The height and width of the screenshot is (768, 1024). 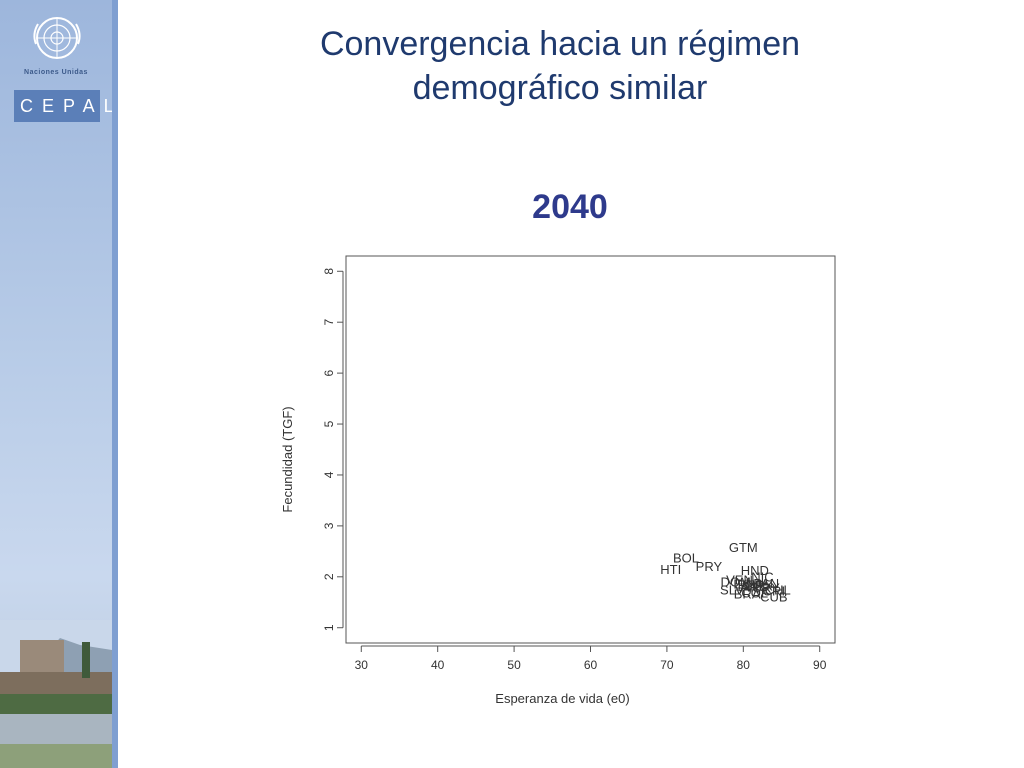 I want to click on year-label: 2040, so click(x=570, y=207).